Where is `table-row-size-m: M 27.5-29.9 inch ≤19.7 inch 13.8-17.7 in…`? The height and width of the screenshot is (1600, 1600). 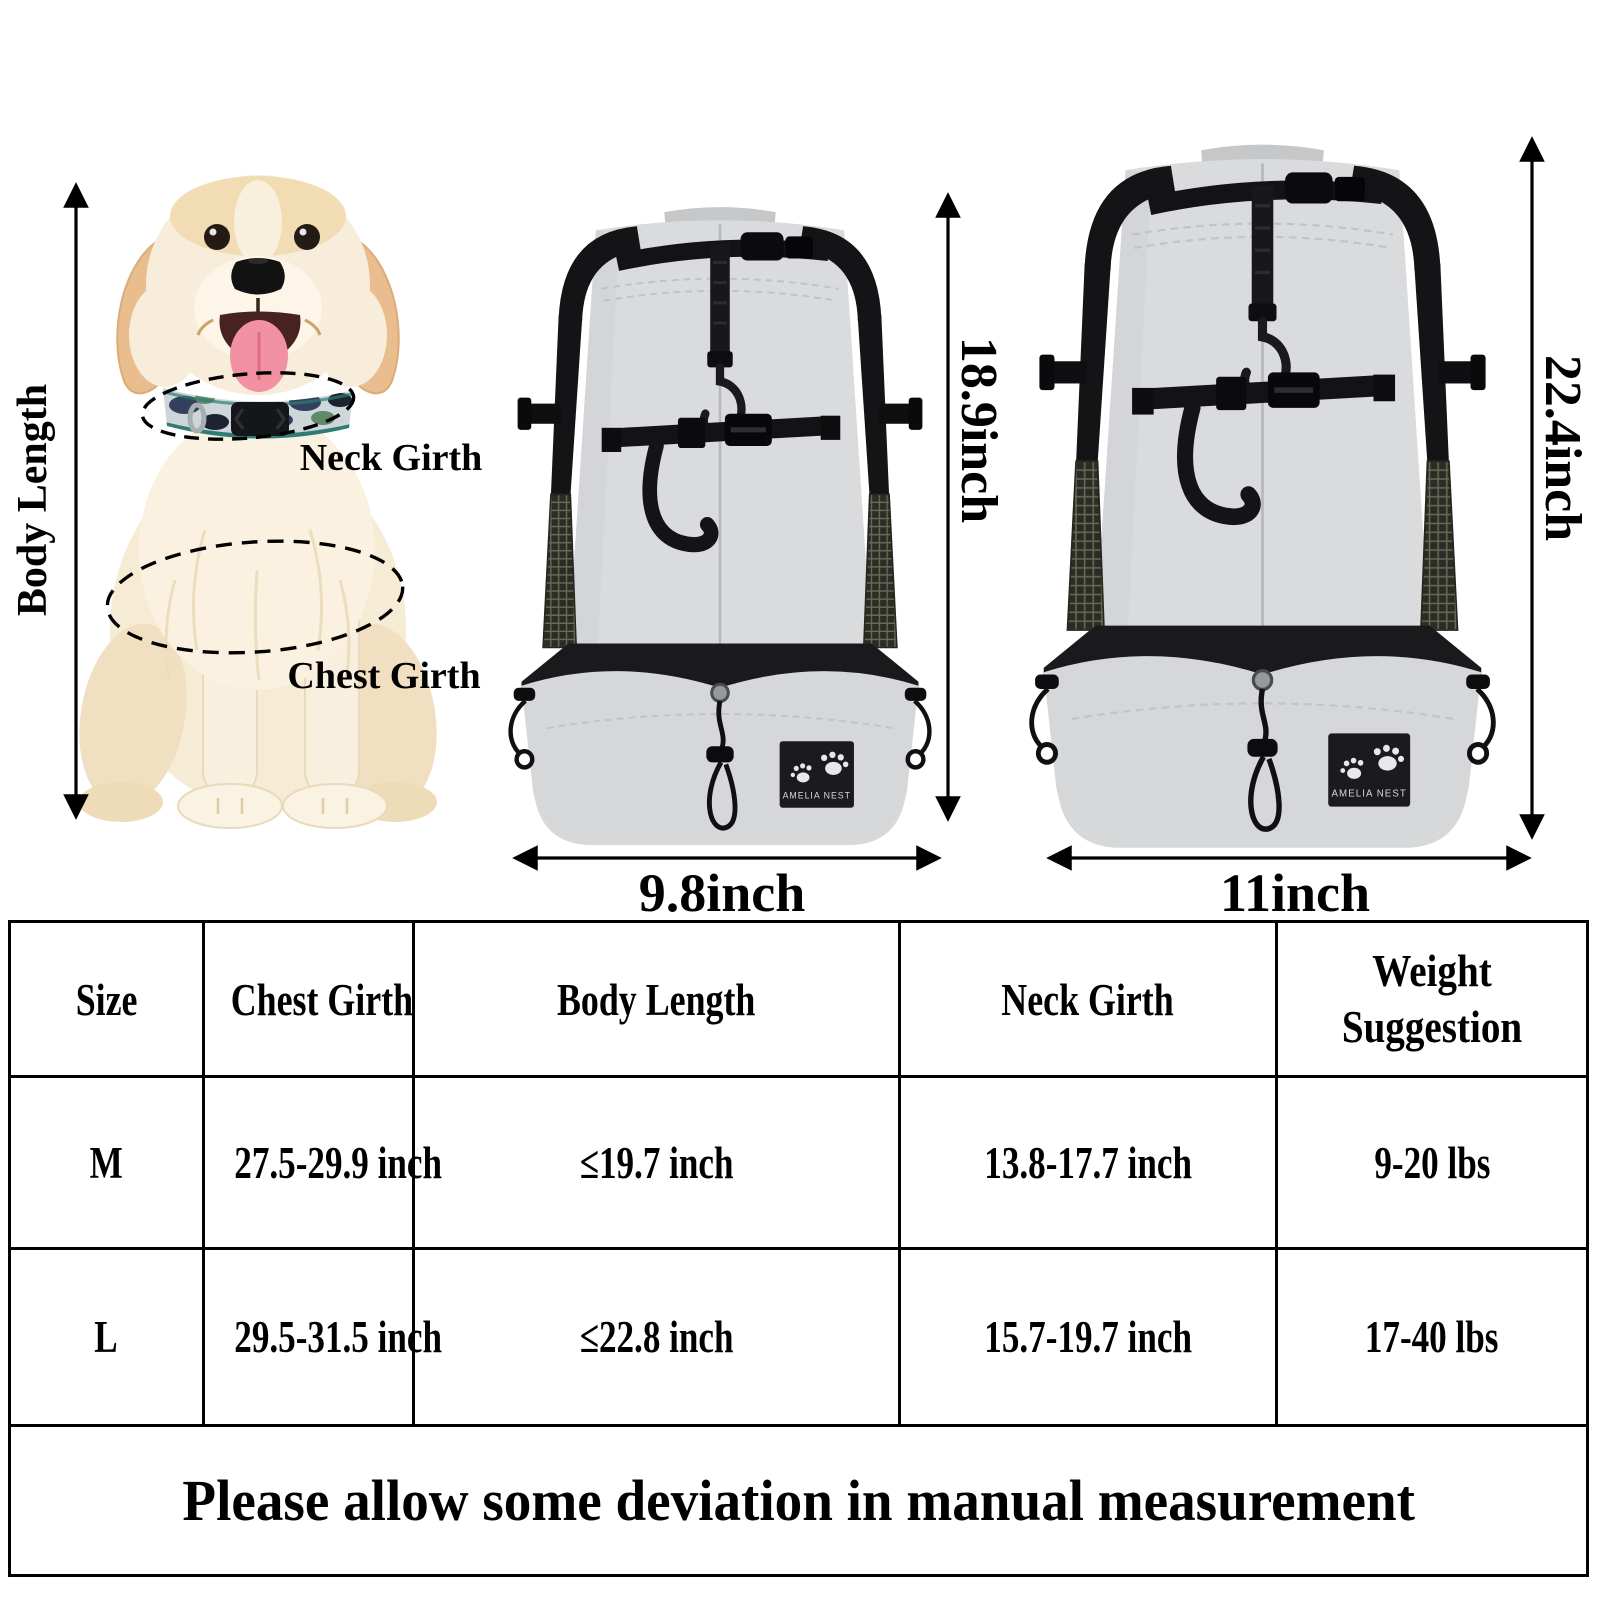
table-row-size-m: M 27.5-29.9 inch ≤19.7 inch 13.8-17.7 in… is located at coordinates (798, 1162).